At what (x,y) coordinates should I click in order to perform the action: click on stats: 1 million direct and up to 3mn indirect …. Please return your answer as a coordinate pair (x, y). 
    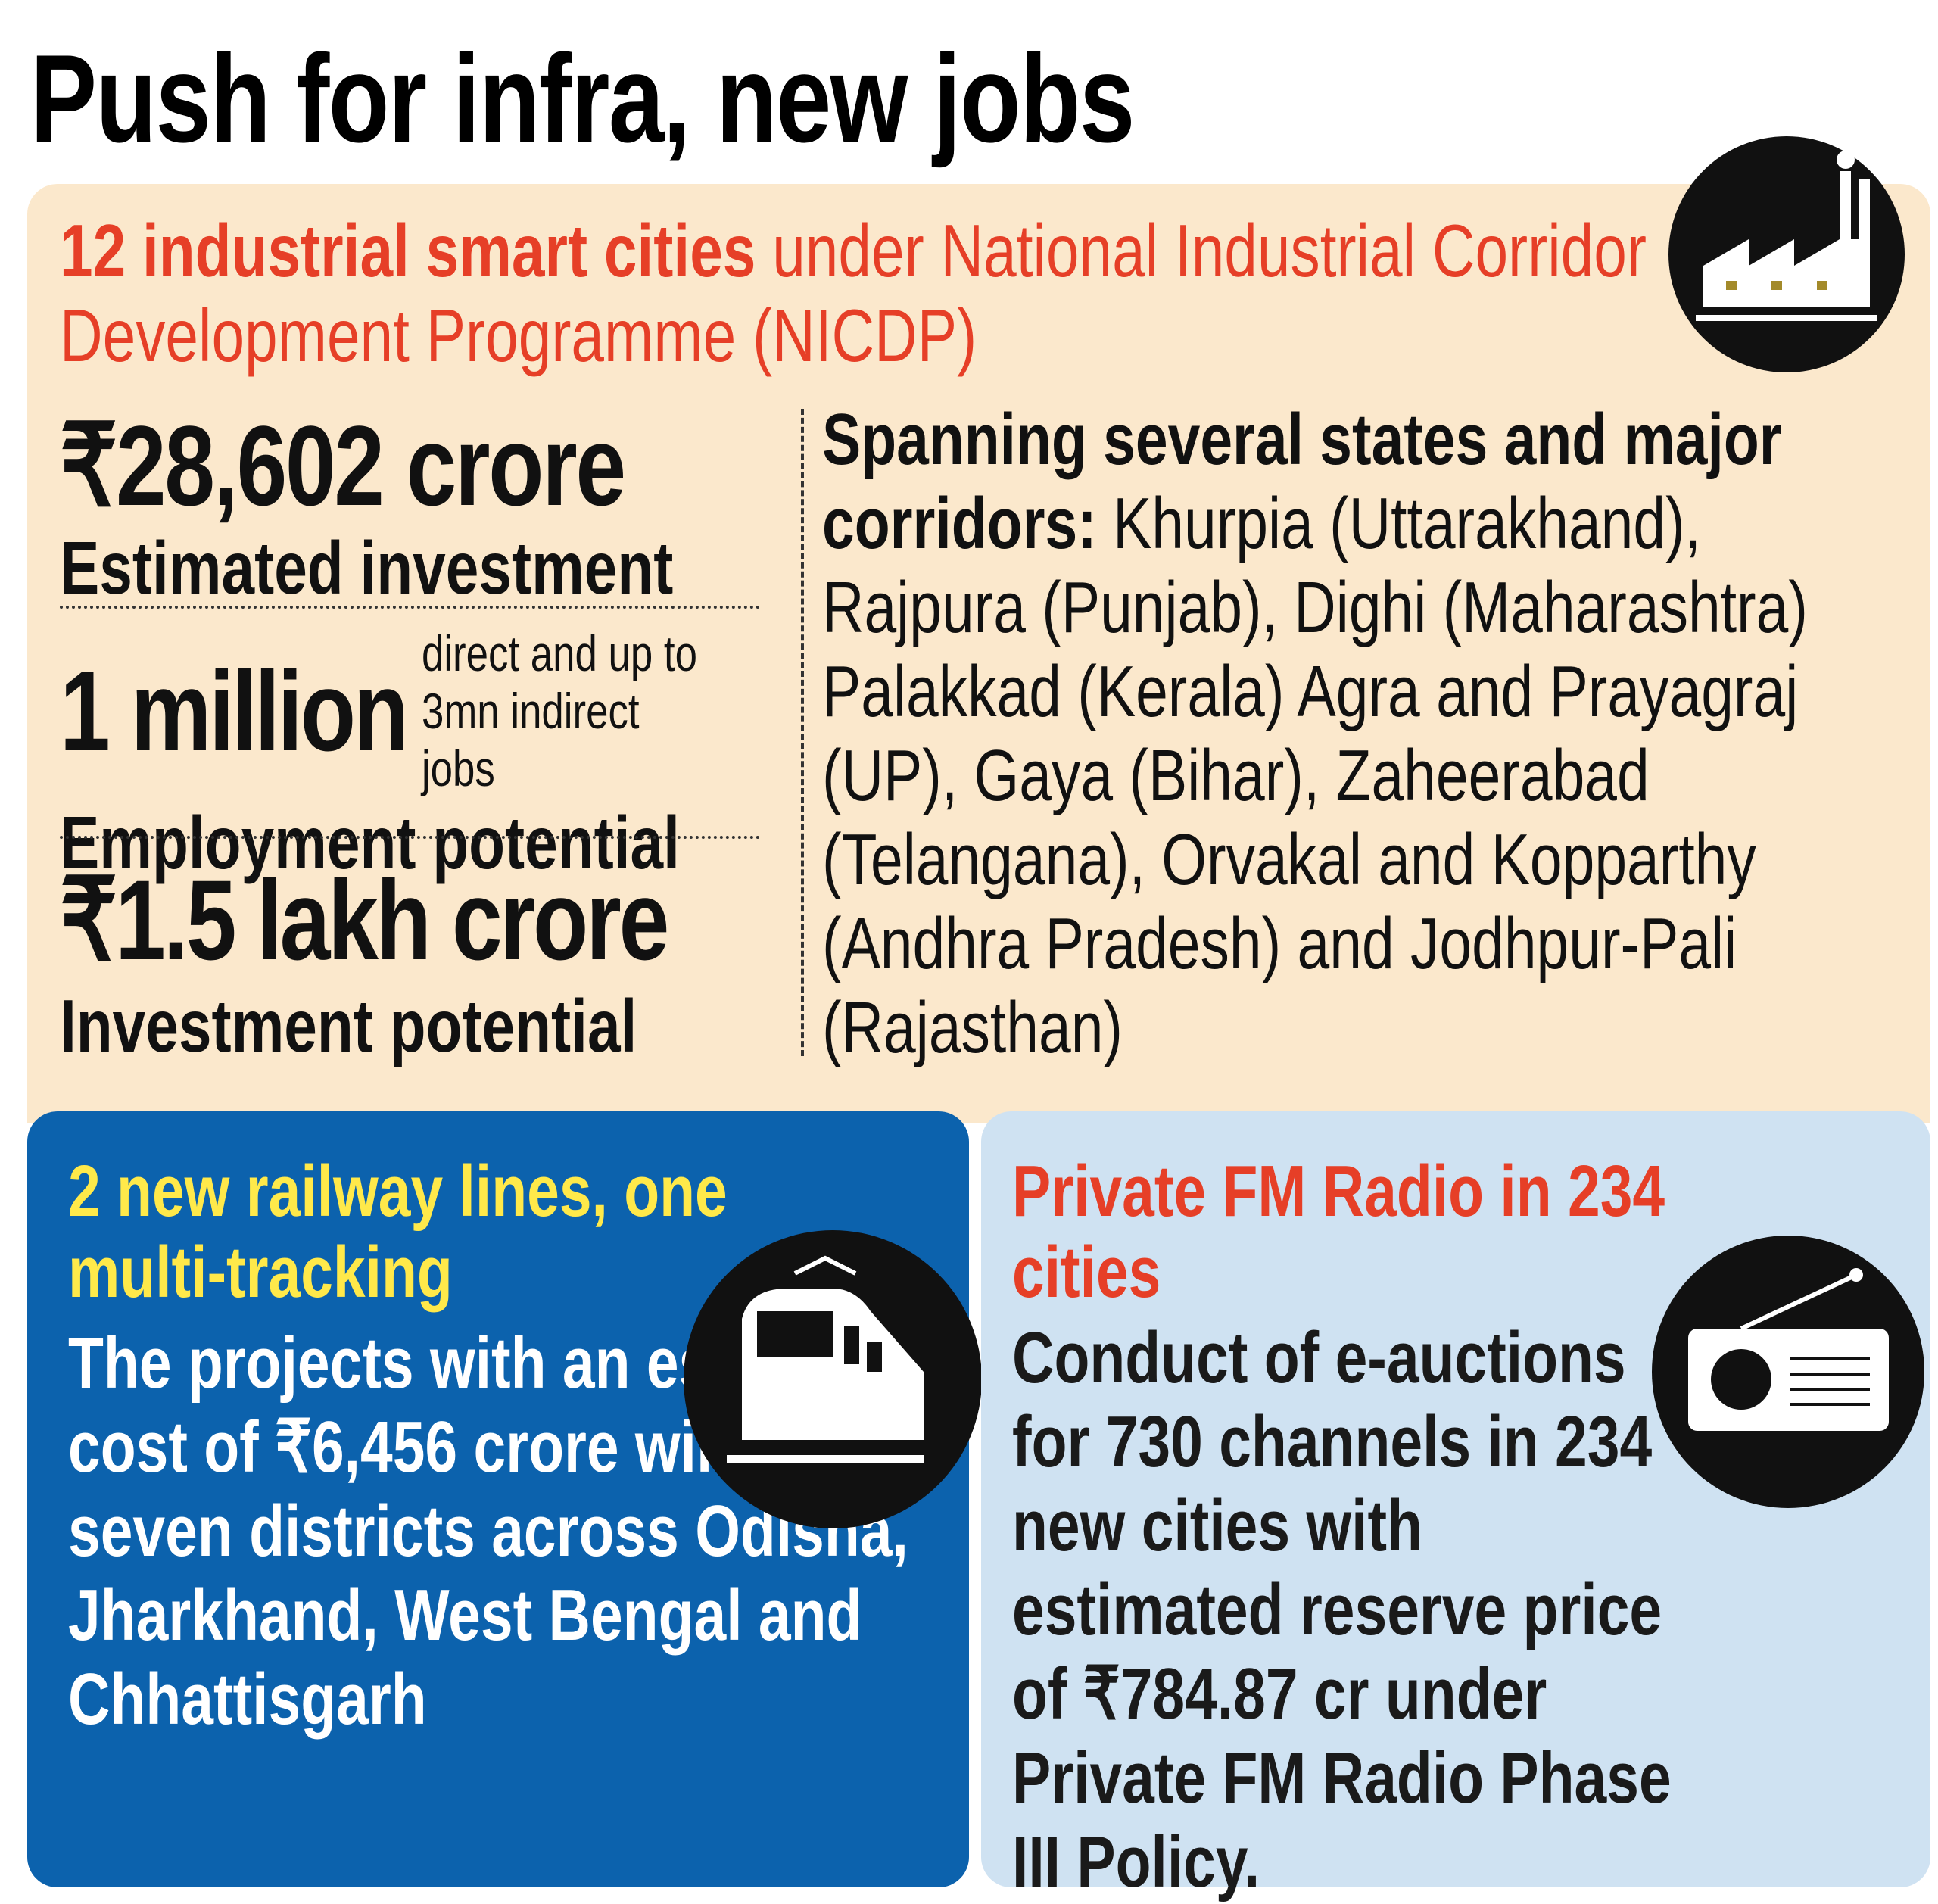
    Looking at the image, I should click on (448, 756).